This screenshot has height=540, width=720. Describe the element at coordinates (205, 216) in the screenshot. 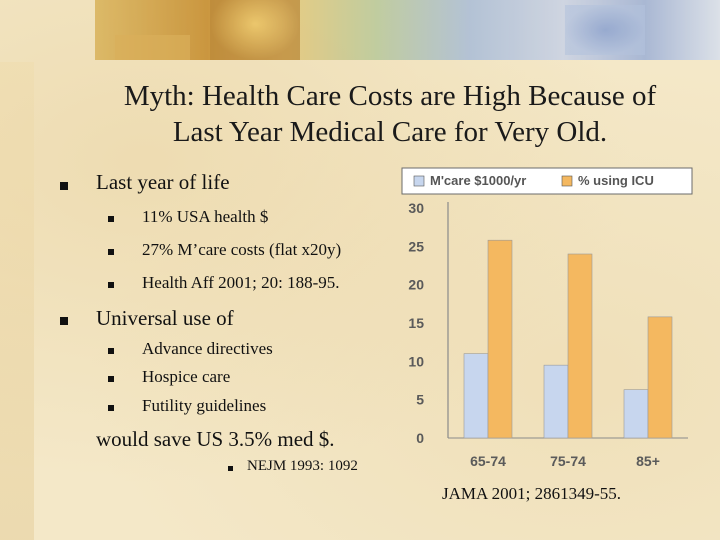

I see `sub-bullet-text: 11% USA health $` at that location.